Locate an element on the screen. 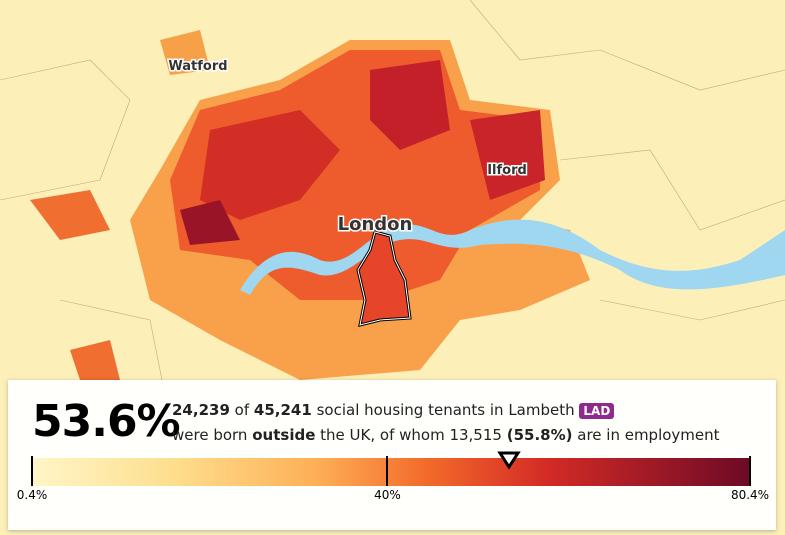 The height and width of the screenshot is (535, 785). text: social housing tenants in Lambeth is located at coordinates (445, 410).